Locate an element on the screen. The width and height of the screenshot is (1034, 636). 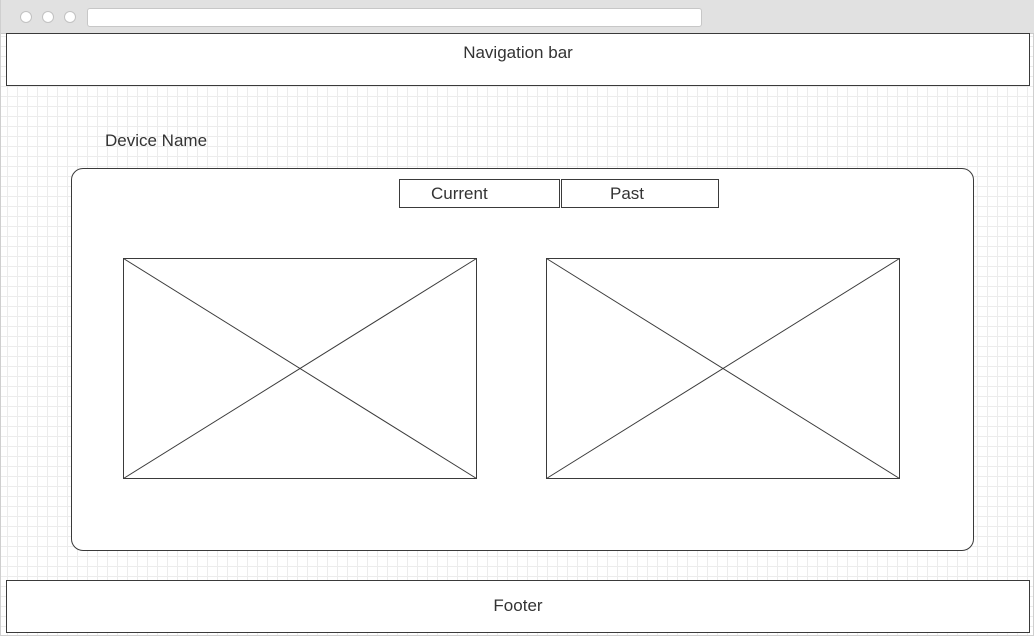
close-icon is located at coordinates (26, 17).